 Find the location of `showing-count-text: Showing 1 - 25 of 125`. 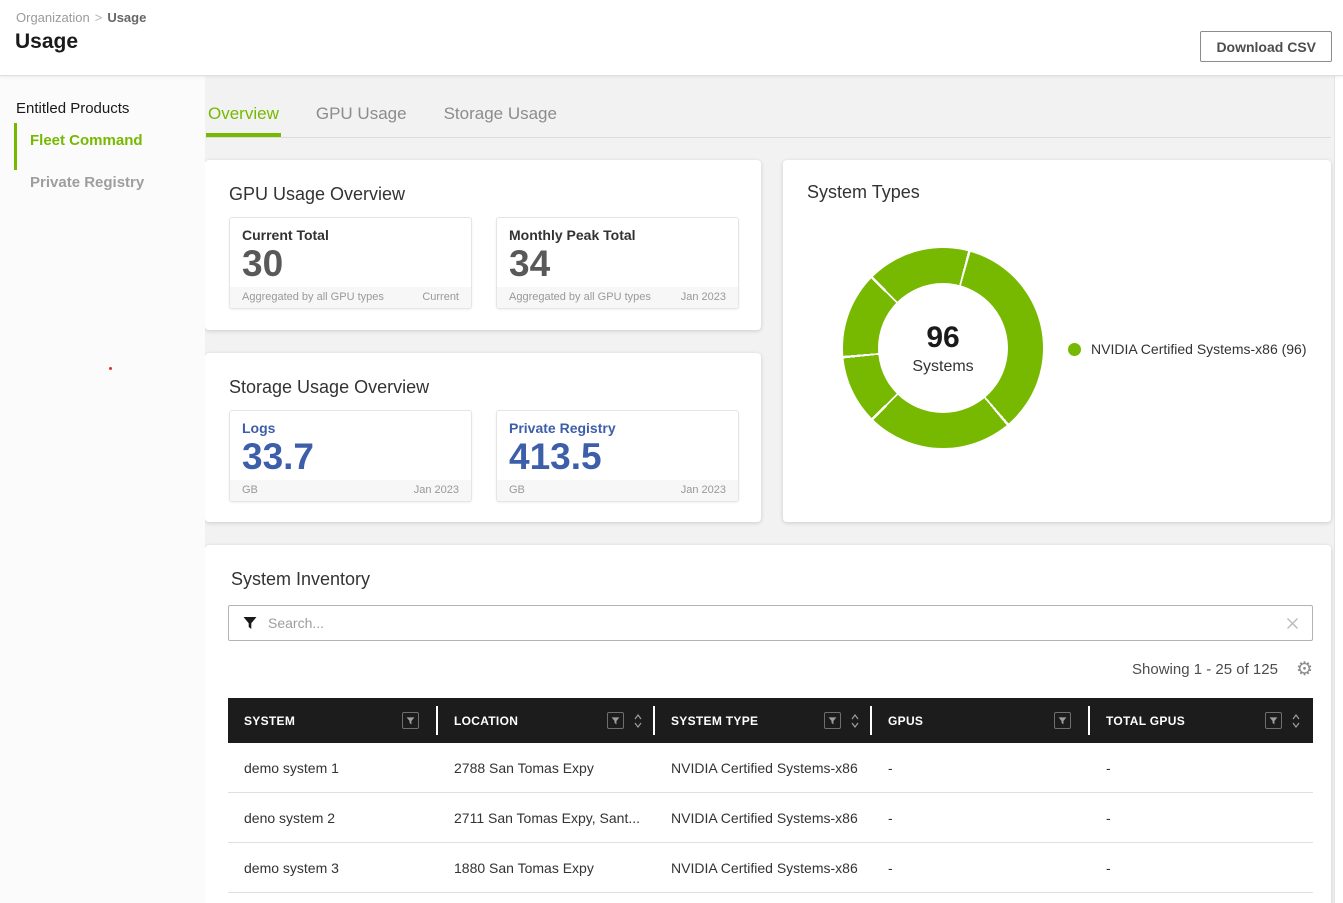

showing-count-text: Showing 1 - 25 of 125 is located at coordinates (1205, 669).